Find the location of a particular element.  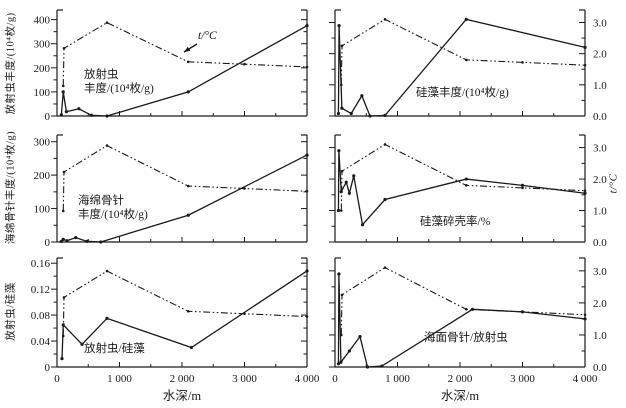

panel-diatom-fragmentation-rate: 0.0 1.0 2.0 3.0 is located at coordinates (468, 191).